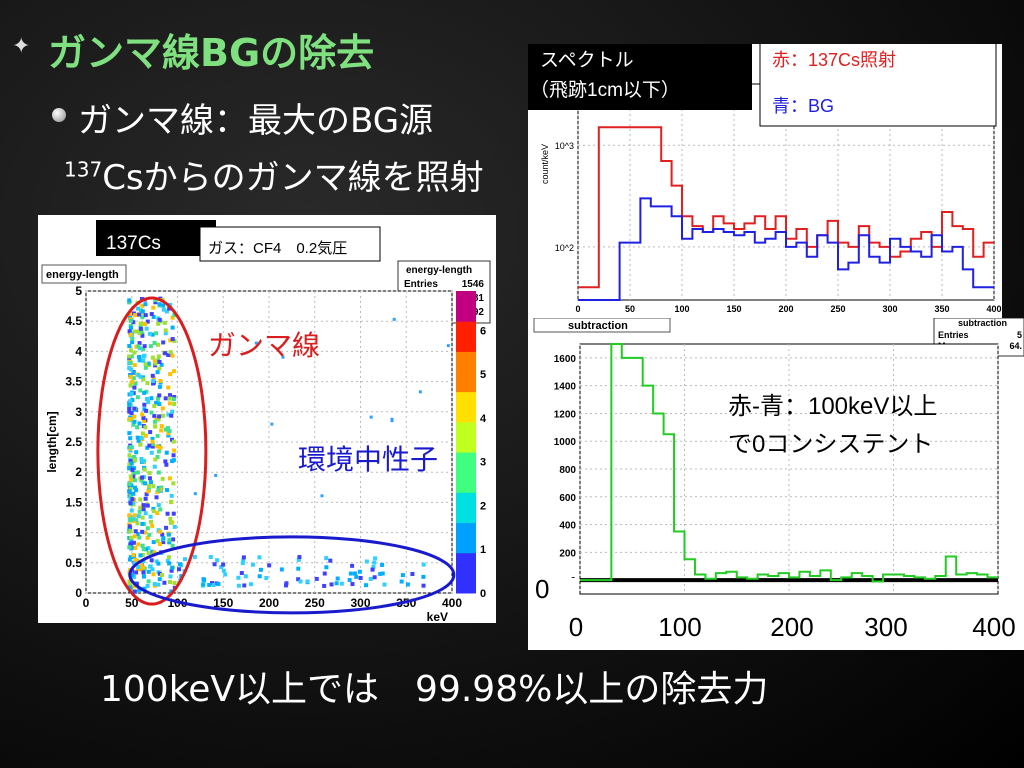 This screenshot has width=1024, height=768. I want to click on y-axis-label: length[cm], so click(52, 441).